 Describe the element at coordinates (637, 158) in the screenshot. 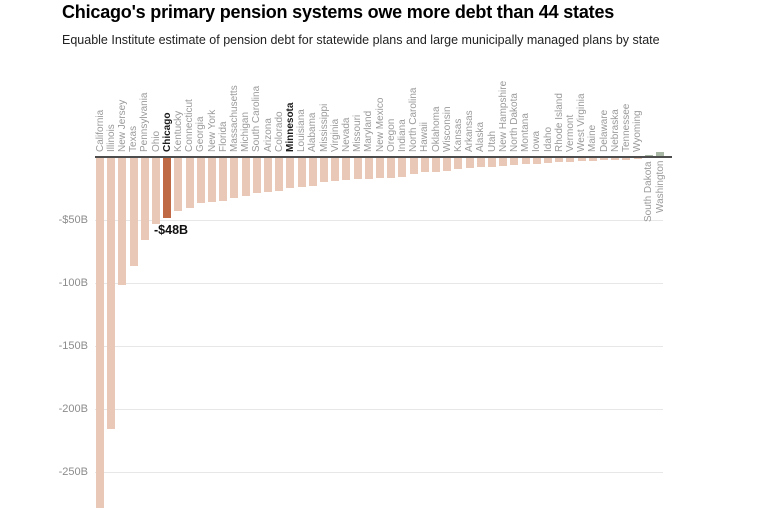

I see `bar-wyoming` at that location.